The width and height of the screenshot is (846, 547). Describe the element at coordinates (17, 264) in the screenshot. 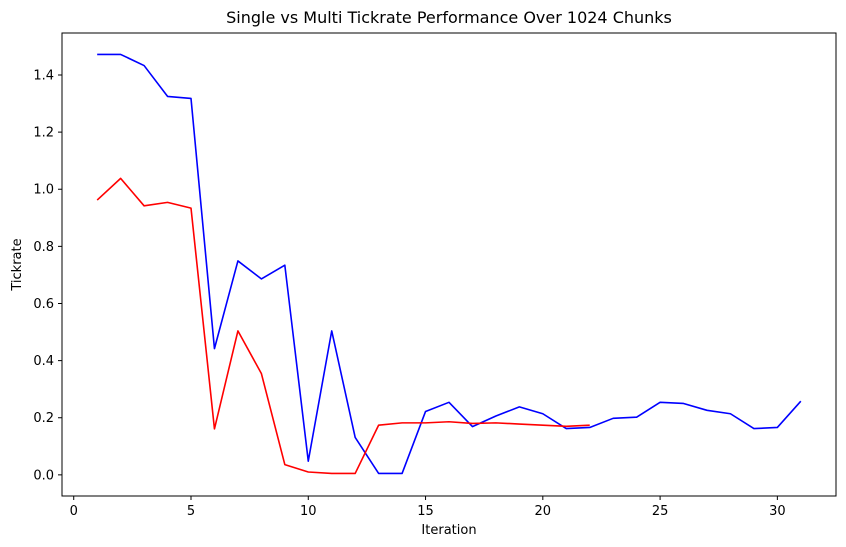

I see `y-axis-label: Tickrate` at that location.